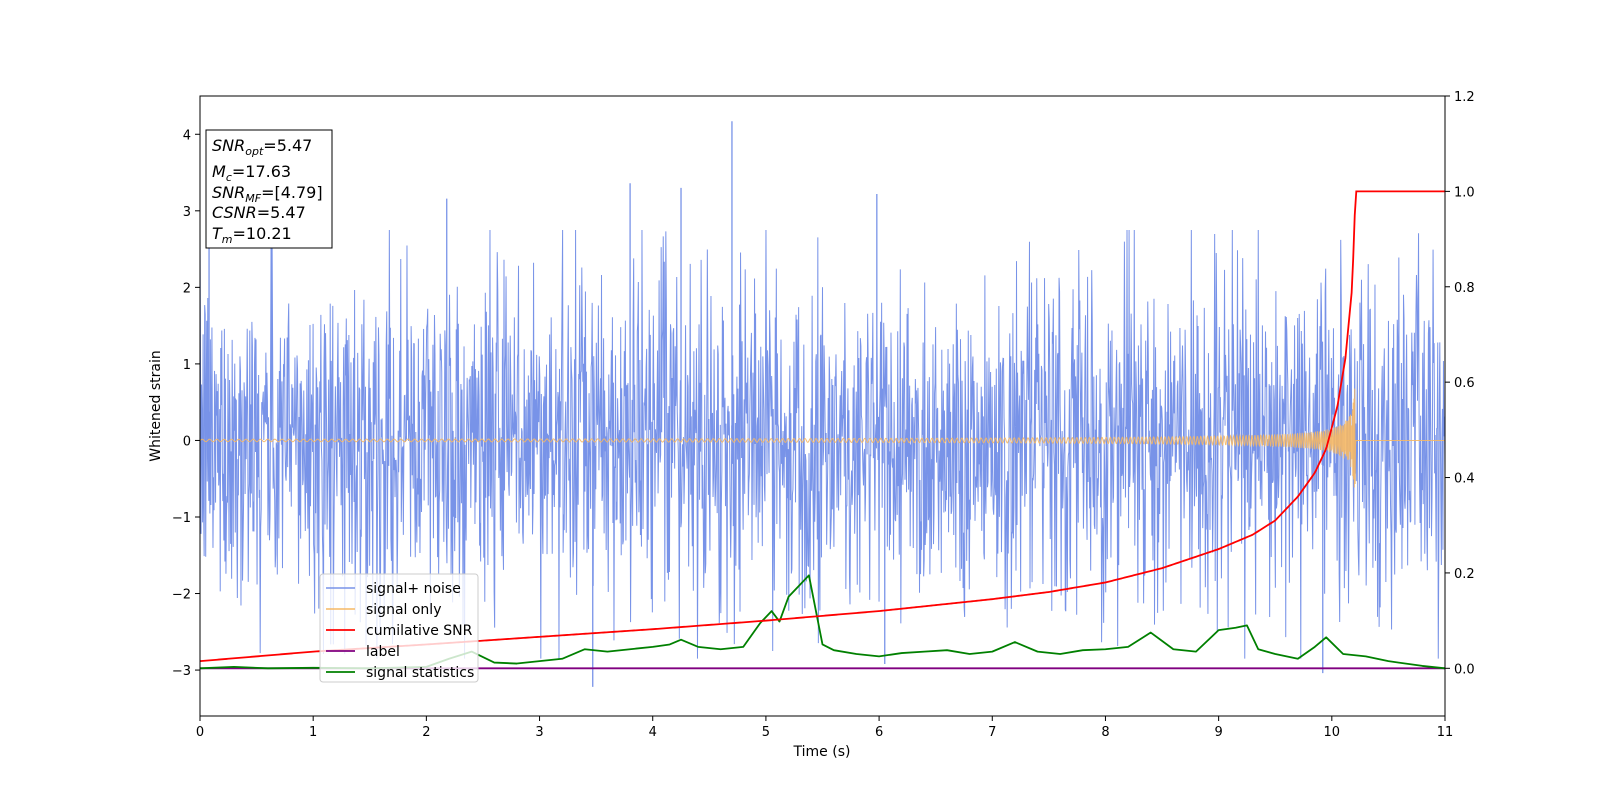 This screenshot has height=804, width=1600. I want to click on legend-entry-label: signal statistics, so click(420, 673).